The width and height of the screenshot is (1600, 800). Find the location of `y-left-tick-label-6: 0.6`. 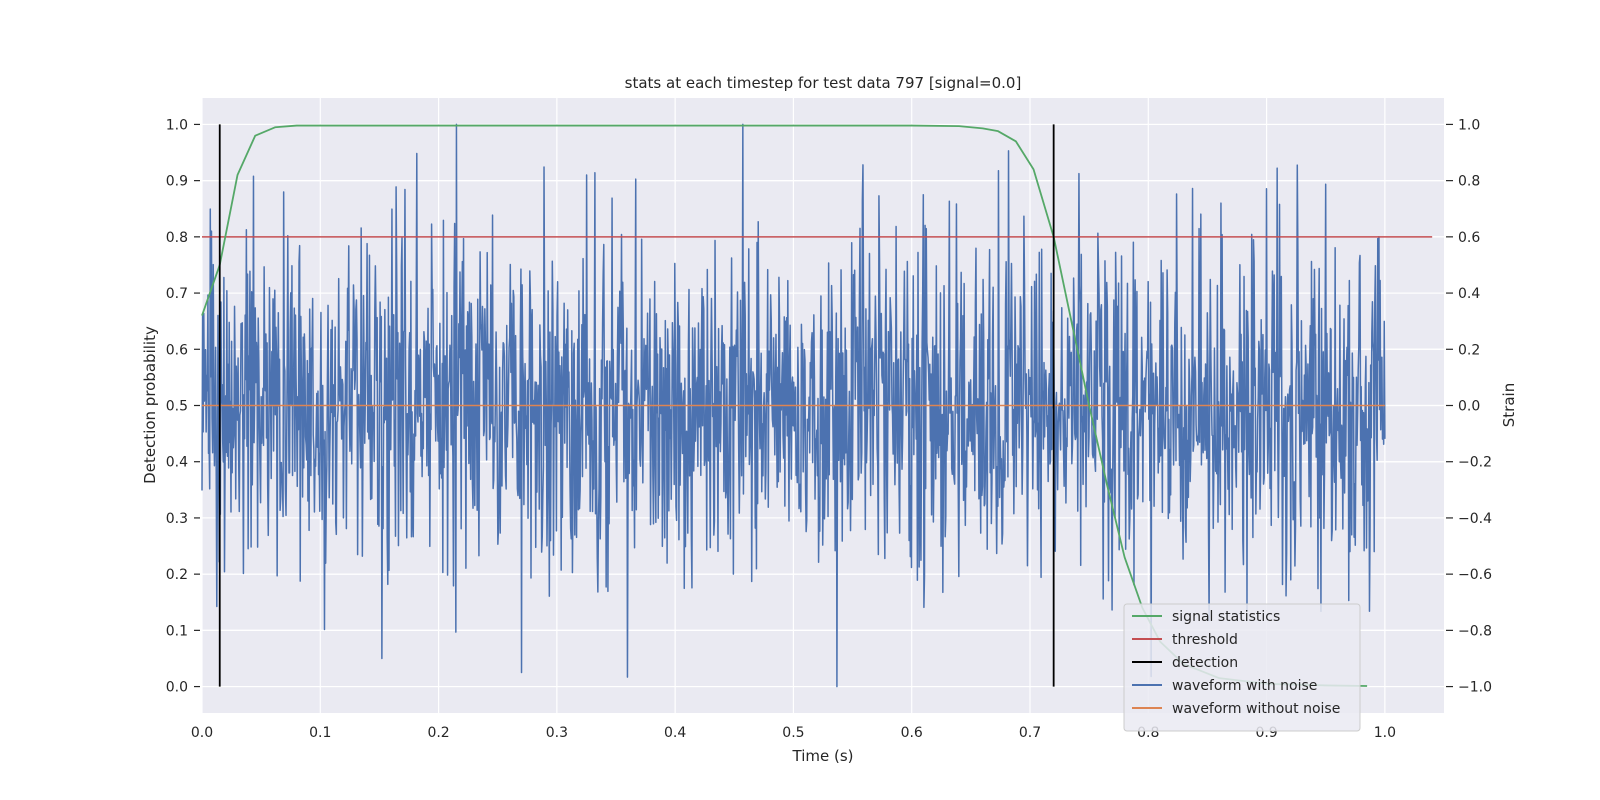

y-left-tick-label-6: 0.6 is located at coordinates (177, 350).